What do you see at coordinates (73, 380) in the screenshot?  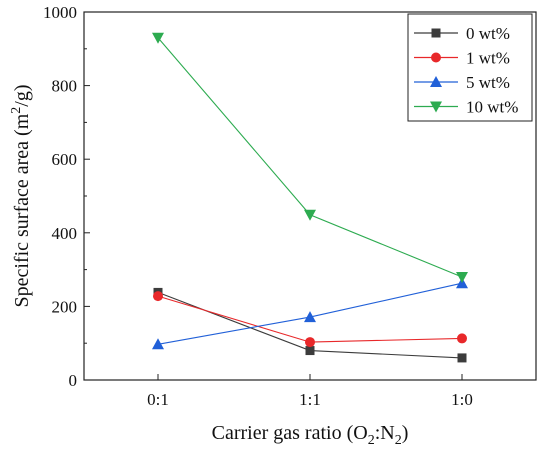 I see `y-tick-label: 0` at bounding box center [73, 380].